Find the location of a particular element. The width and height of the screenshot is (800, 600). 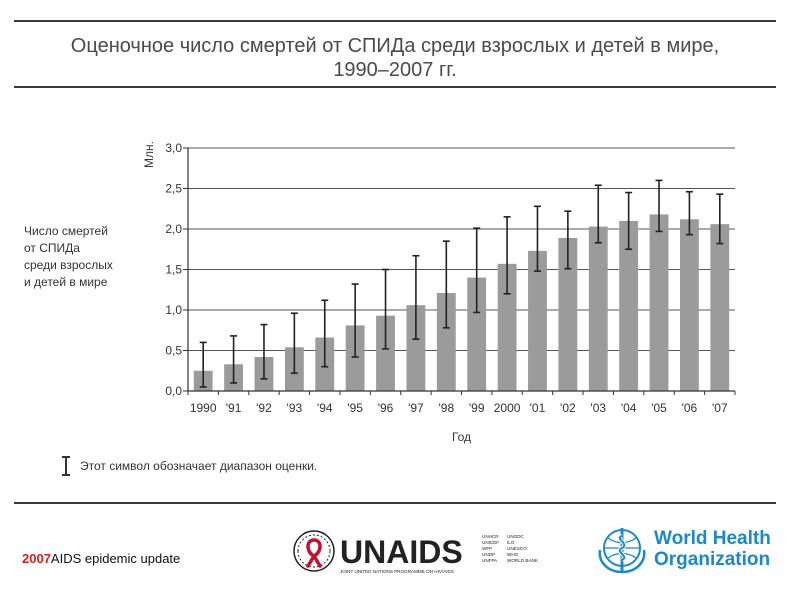

y-tick-label: 3,0 is located at coordinates (173, 148).